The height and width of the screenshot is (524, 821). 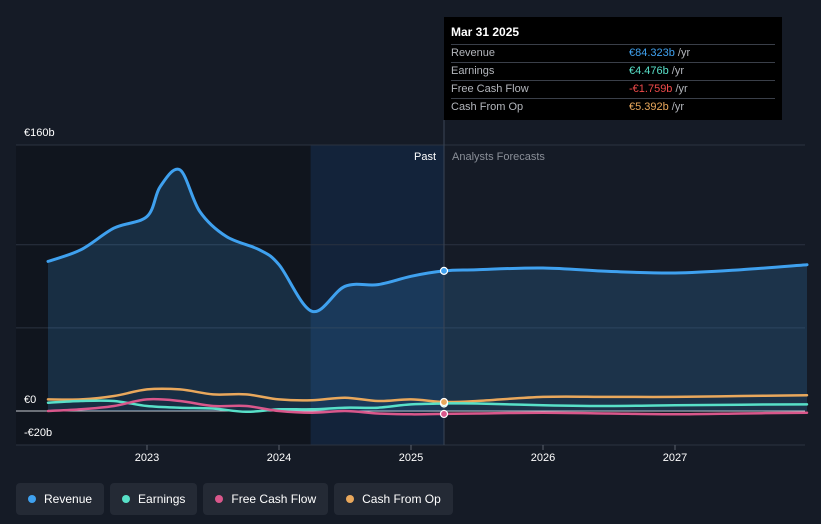 What do you see at coordinates (487, 107) in the screenshot?
I see `tooltip-label: Cash From Op` at bounding box center [487, 107].